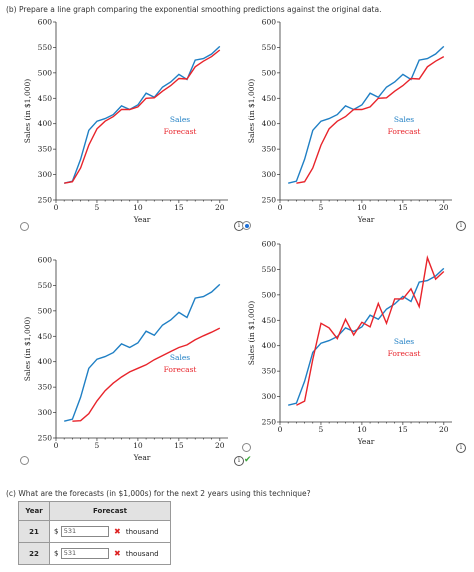 This screenshot has width=474, height=572. What do you see at coordinates (110, 553) in the screenshot?
I see `forecast-cell: $ 531 ✖ thousand` at bounding box center [110, 553].